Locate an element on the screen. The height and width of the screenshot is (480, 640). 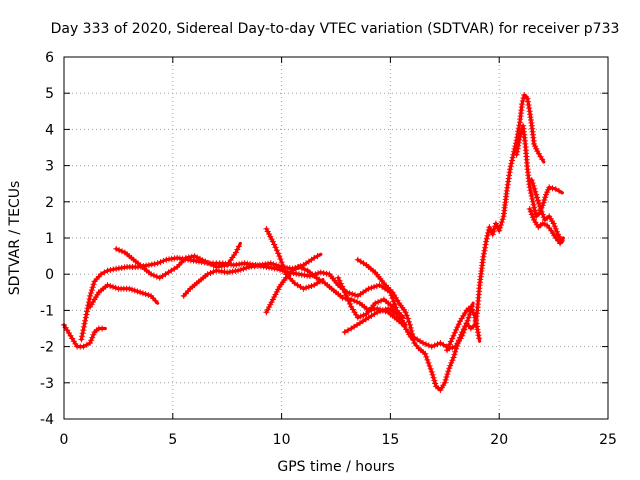
y-tick-label: -3 is located at coordinates (47, 384).